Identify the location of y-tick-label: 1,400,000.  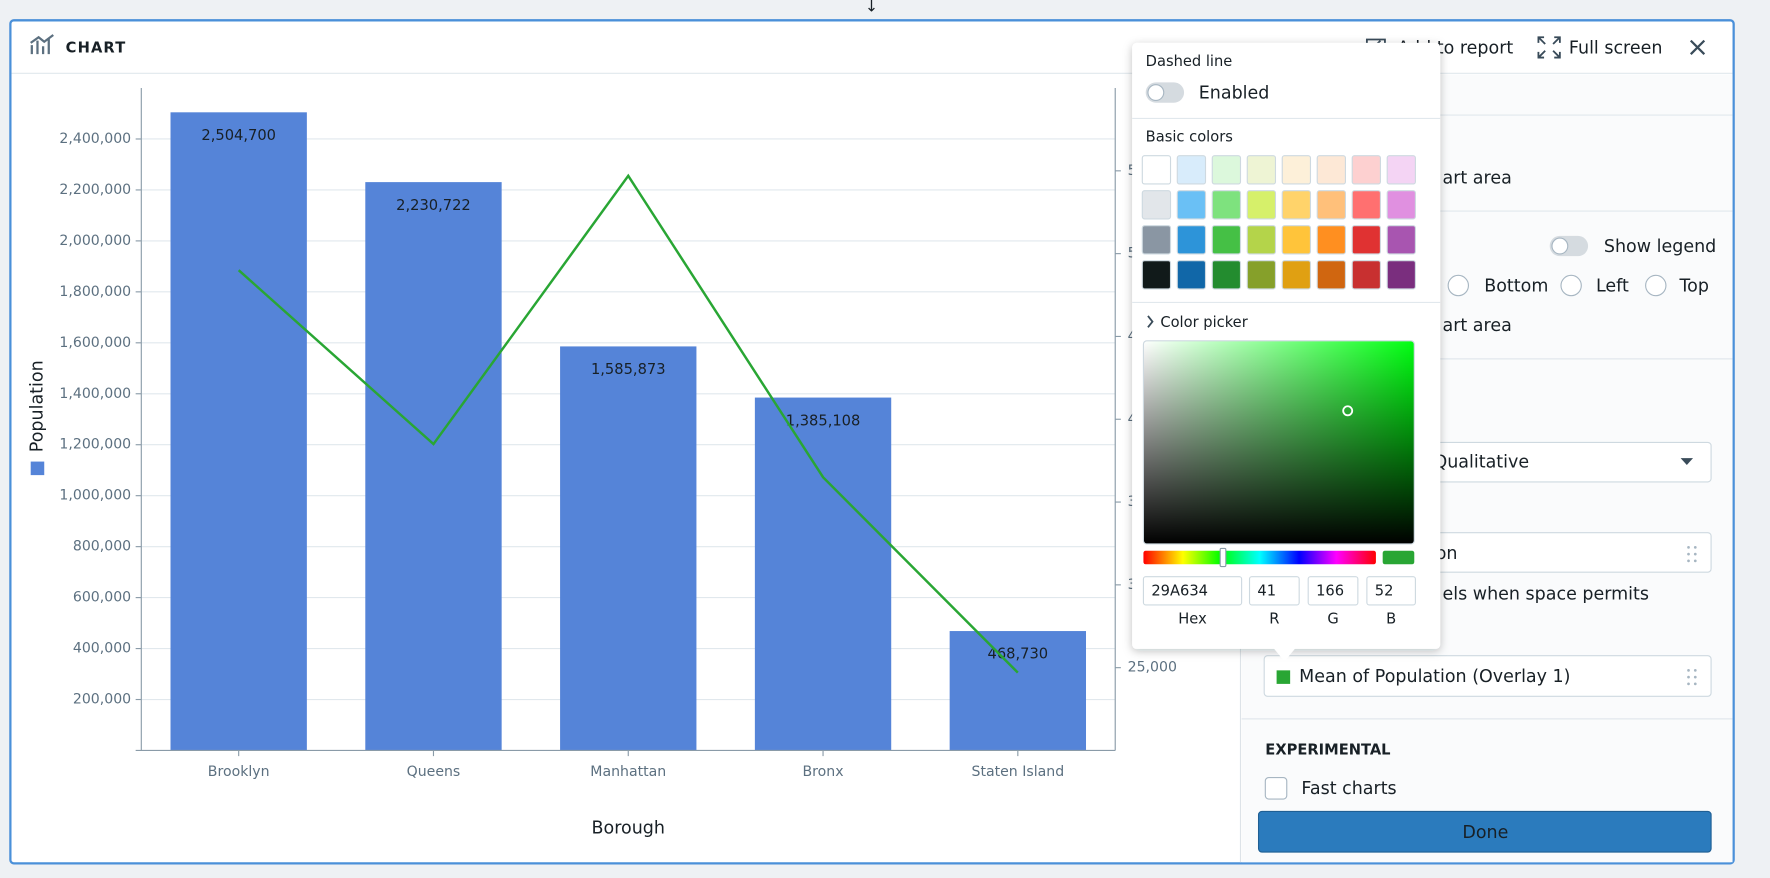
(95, 394).